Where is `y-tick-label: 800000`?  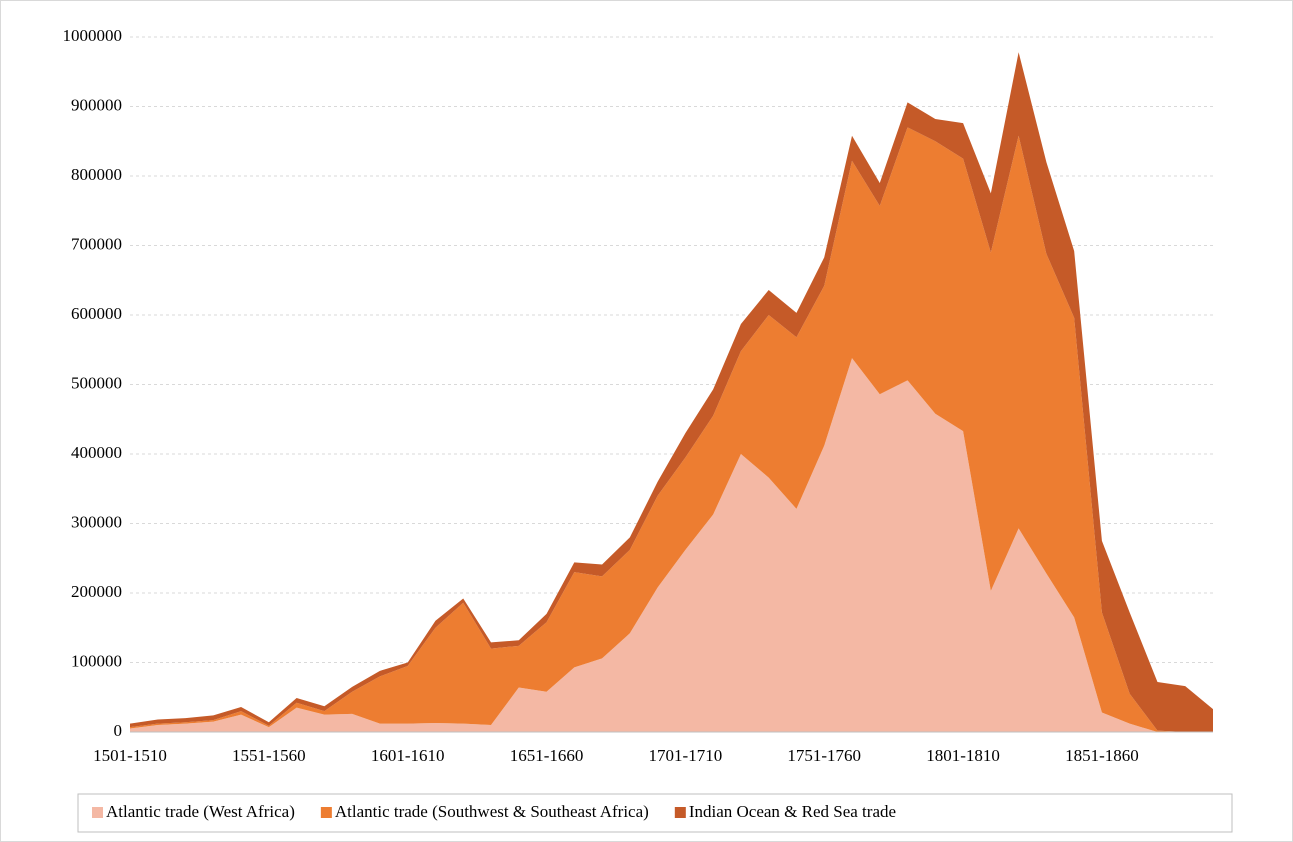
y-tick-label: 800000 is located at coordinates (96, 174).